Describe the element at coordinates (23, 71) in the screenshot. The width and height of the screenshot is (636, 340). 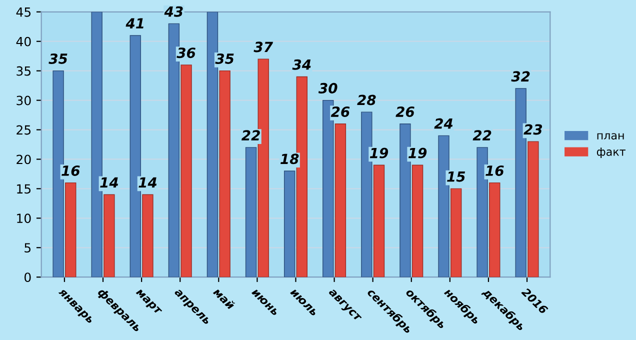
I see `y-tick-label: 35` at that location.